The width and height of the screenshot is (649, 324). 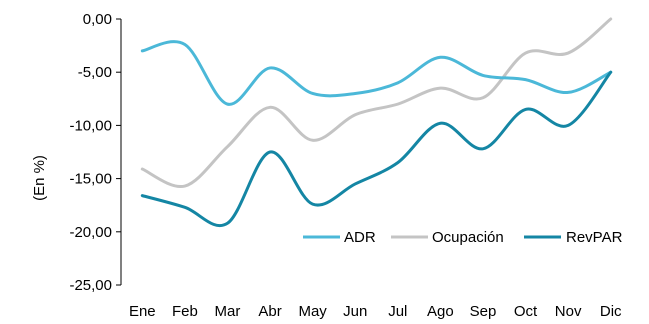 I want to click on x-tick-label: Jul, so click(x=397, y=311).